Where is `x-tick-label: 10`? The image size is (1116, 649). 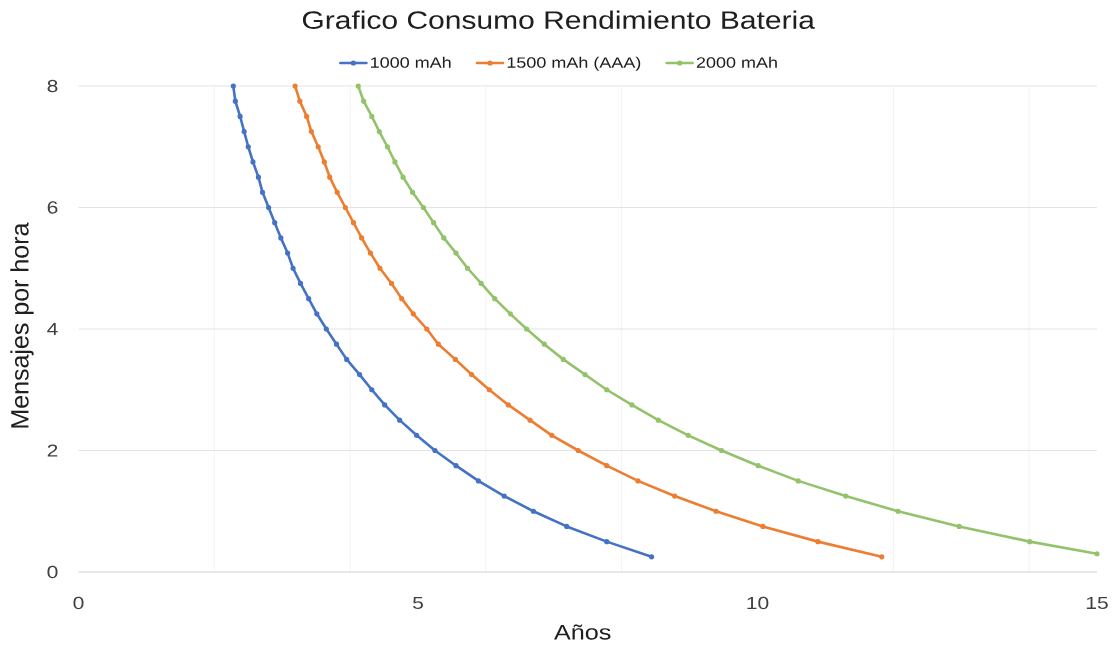 x-tick-label: 10 is located at coordinates (758, 603).